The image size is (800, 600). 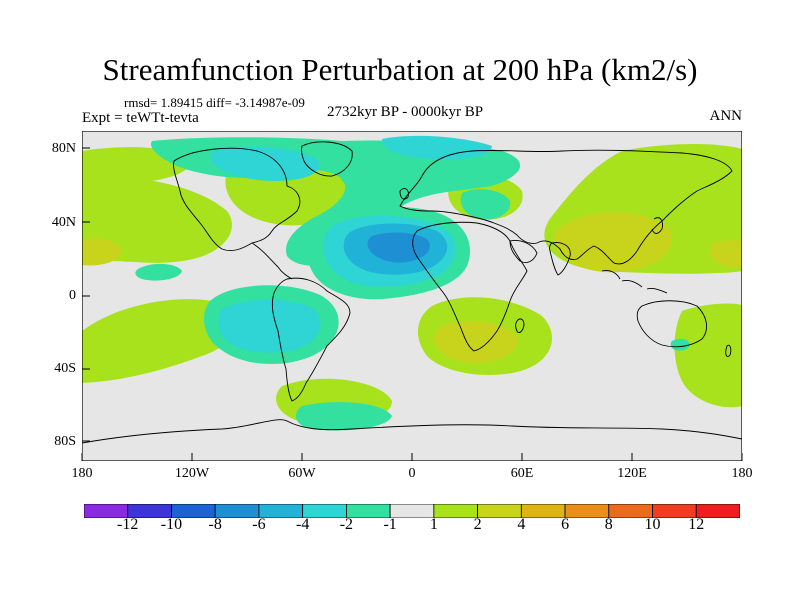 What do you see at coordinates (477, 524) in the screenshot?
I see `colorbar-label-8: 2` at bounding box center [477, 524].